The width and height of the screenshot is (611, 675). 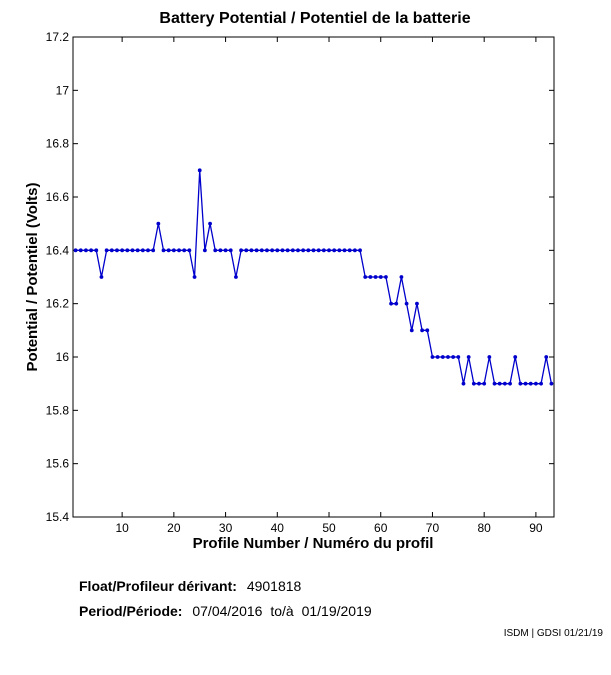 I want to click on x-axis-label: Profile Number / Numéro du profil, so click(x=313, y=543).